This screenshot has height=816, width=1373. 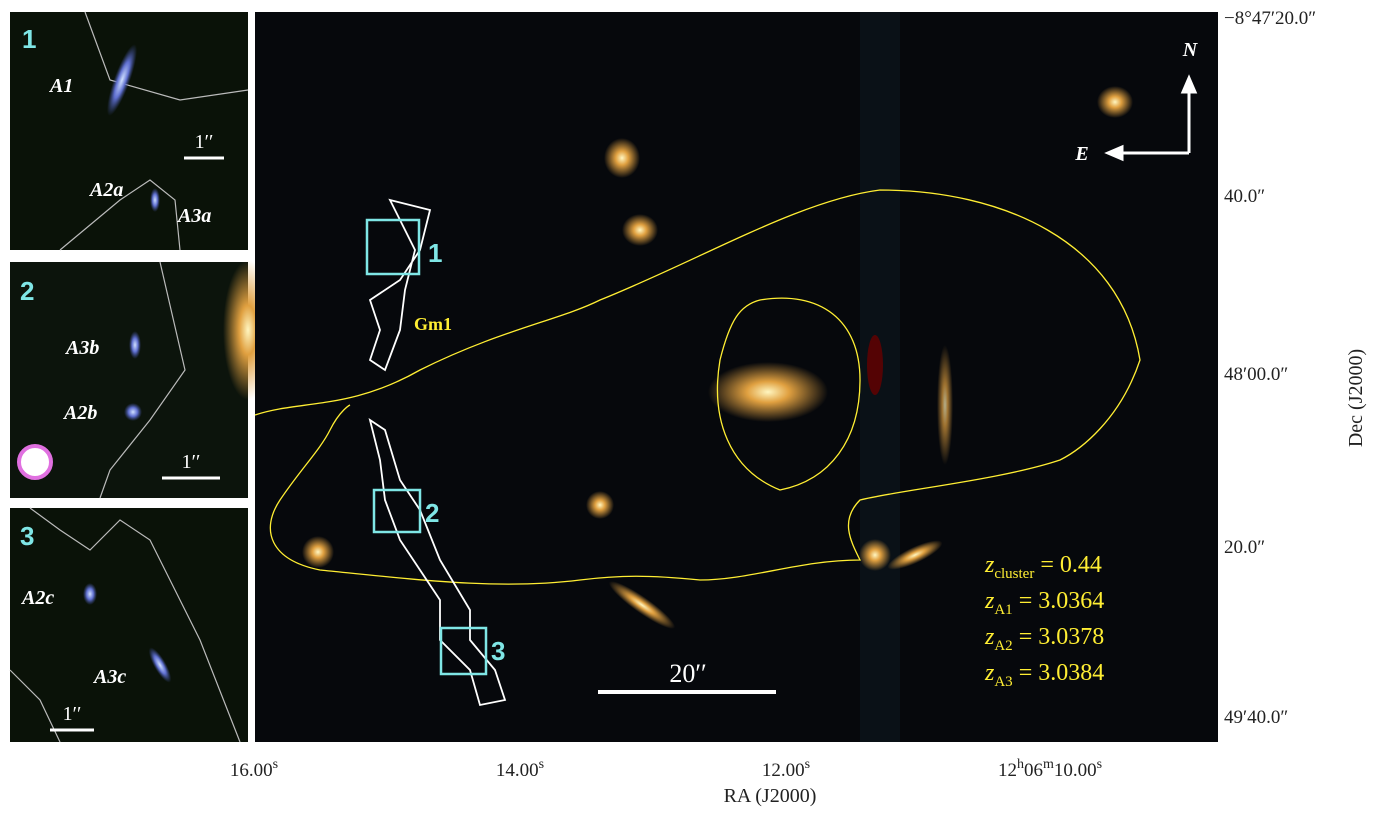 I want to click on inset-3: 3 A2c A3c 1′′, so click(x=128, y=625).